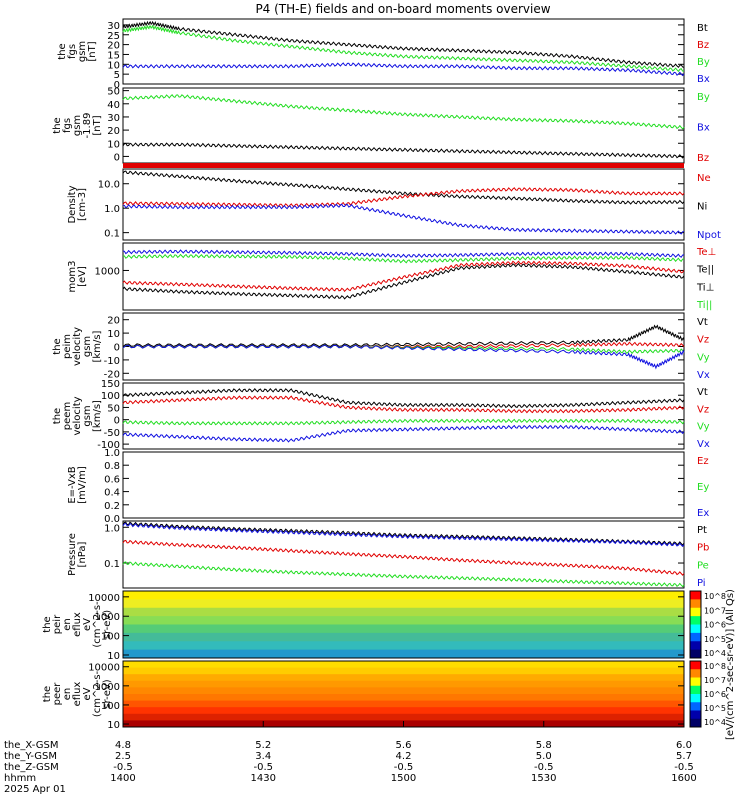 Image resolution: width=750 pixels, height=800 pixels. I want to click on legend-Ez: Ez, so click(703, 461).